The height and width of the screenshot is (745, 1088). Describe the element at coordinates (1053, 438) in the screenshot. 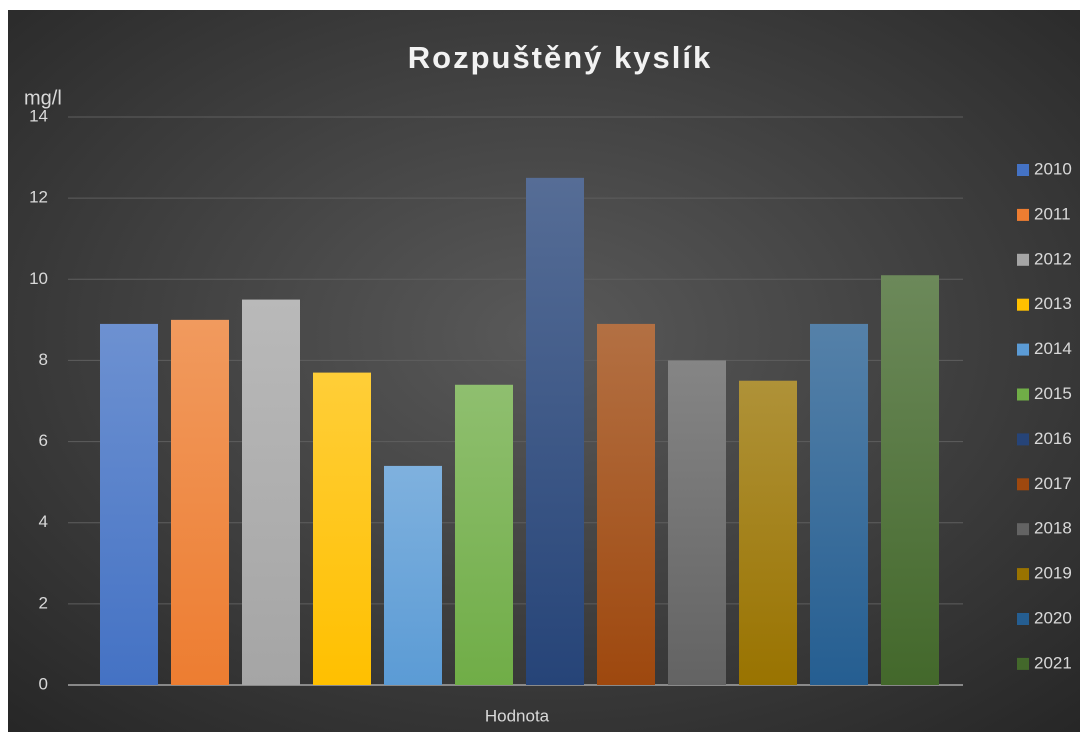

I see `legend-label: 2016` at that location.